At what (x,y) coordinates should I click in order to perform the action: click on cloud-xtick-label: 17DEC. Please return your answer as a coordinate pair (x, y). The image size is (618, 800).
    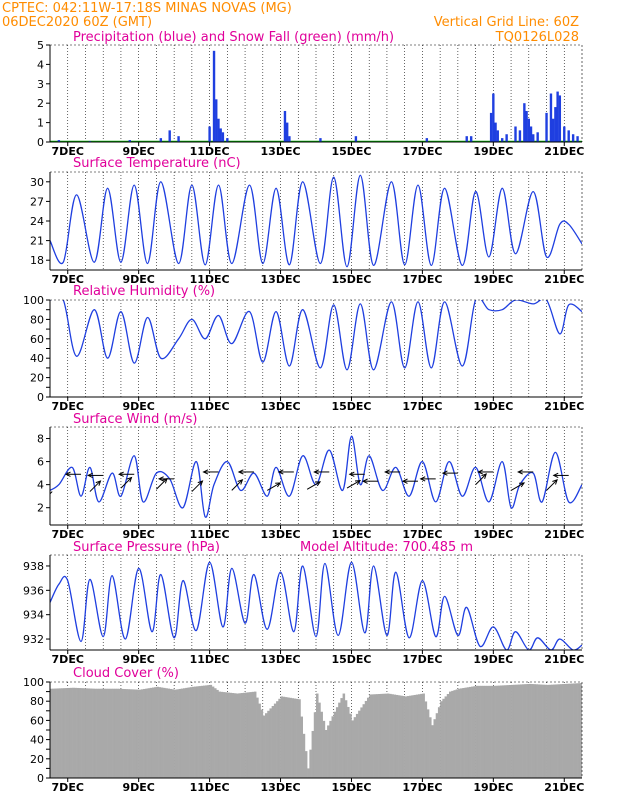
    Looking at the image, I should click on (422, 787).